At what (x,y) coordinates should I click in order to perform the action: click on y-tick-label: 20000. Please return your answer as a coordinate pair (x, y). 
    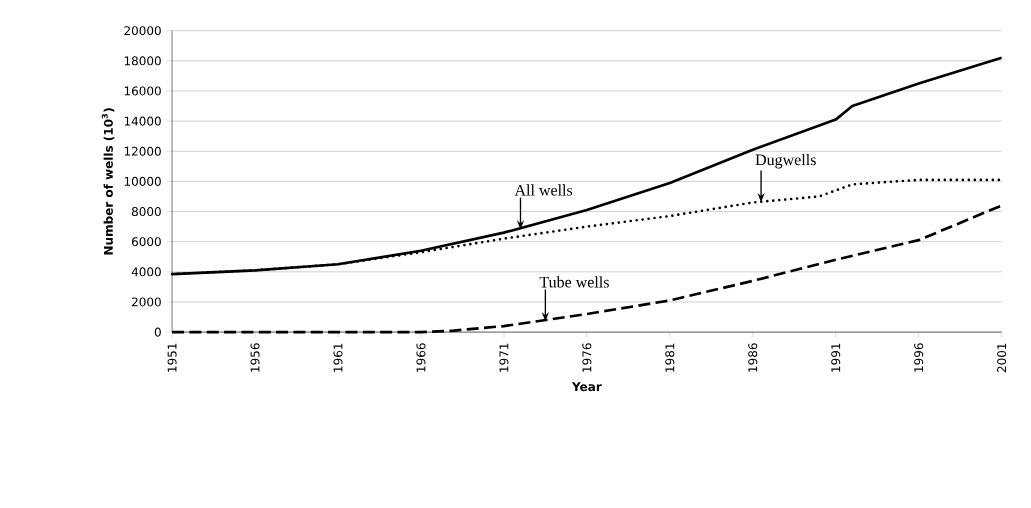
    Looking at the image, I should click on (142, 31).